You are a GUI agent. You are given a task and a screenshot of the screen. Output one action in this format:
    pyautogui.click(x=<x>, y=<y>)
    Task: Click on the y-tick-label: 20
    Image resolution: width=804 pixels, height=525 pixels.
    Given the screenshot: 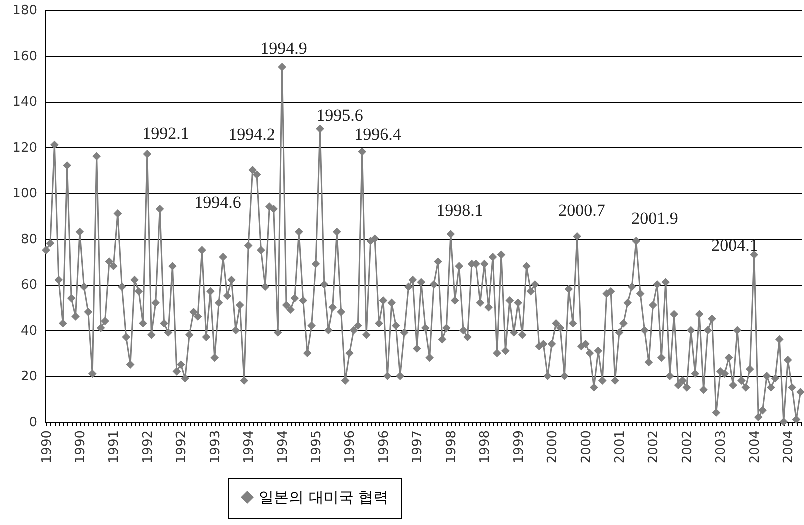 What is the action you would take?
    pyautogui.click(x=29, y=377)
    